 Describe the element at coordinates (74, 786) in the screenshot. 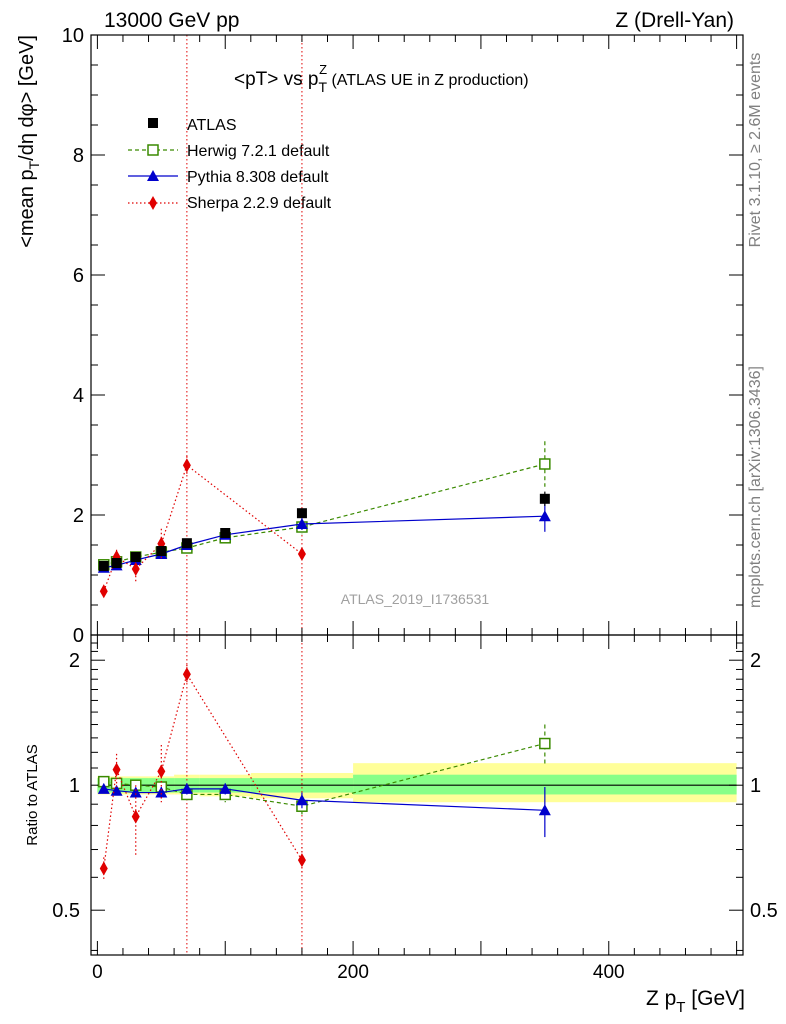

I see `ratio-y-tick-label-left-1: 1` at that location.